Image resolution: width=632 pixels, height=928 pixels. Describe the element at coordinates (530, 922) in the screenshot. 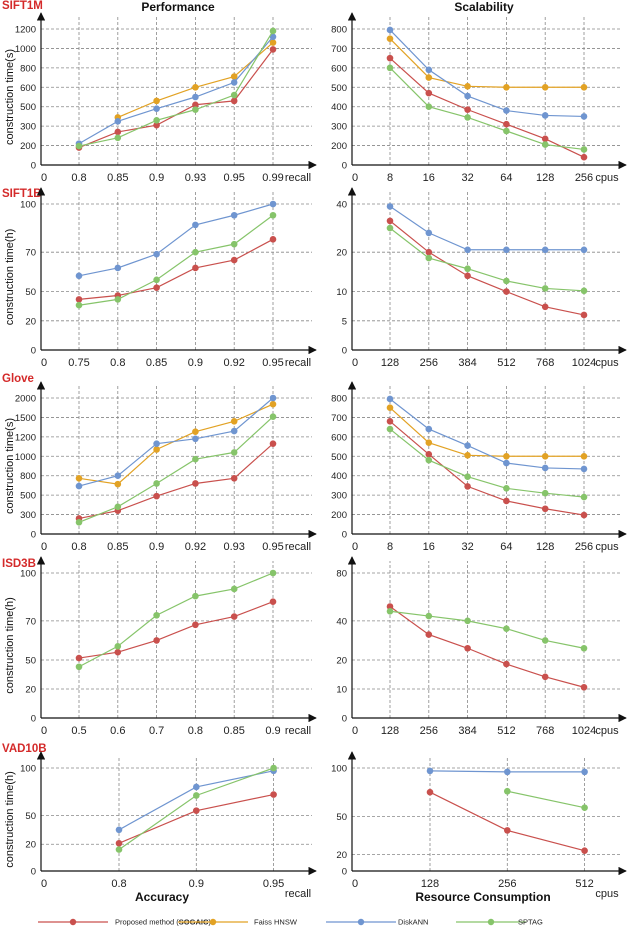

I see `legend-label: SPTAG` at that location.